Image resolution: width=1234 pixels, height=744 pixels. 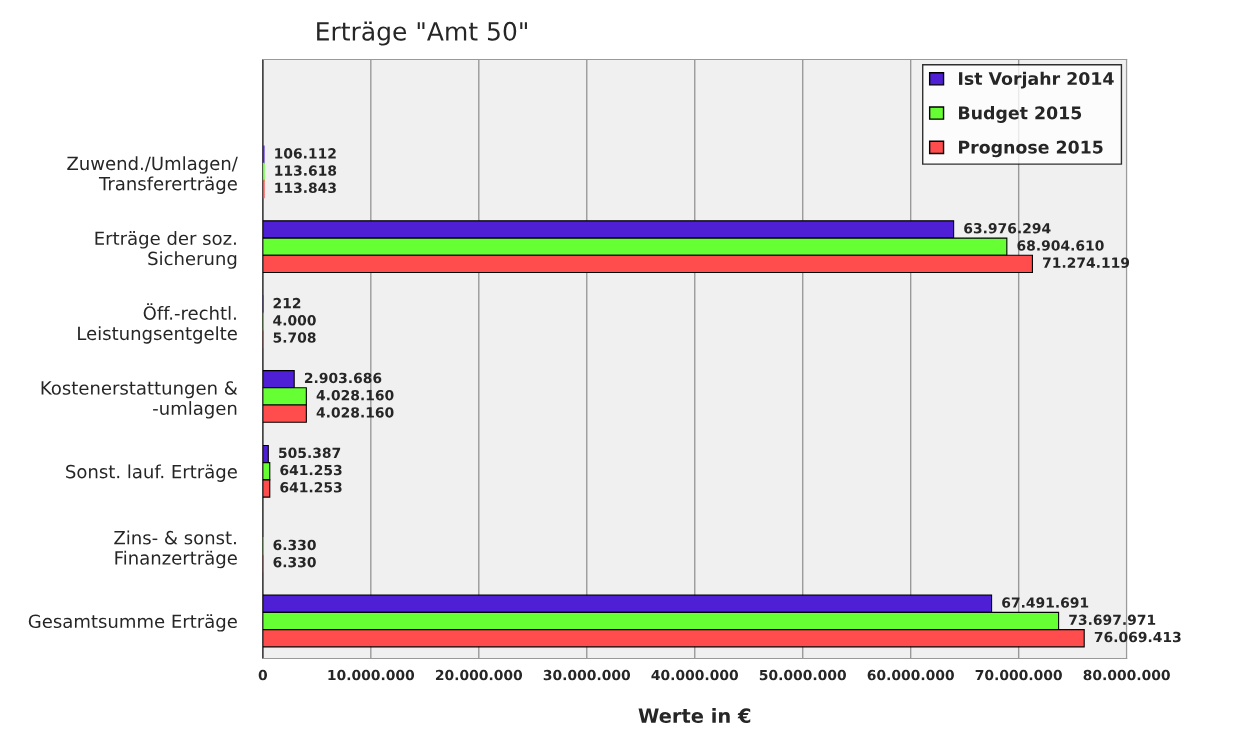 I want to click on y-tick-label: Erträge der soz. Sicherung, so click(x=166, y=250).